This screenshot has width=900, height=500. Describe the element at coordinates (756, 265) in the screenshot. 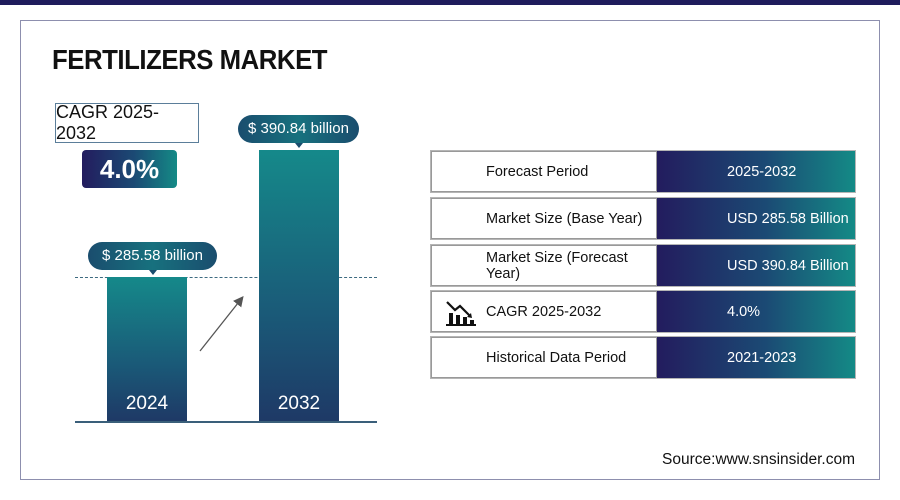

I see `row-value: USD 390.84 Billion` at that location.